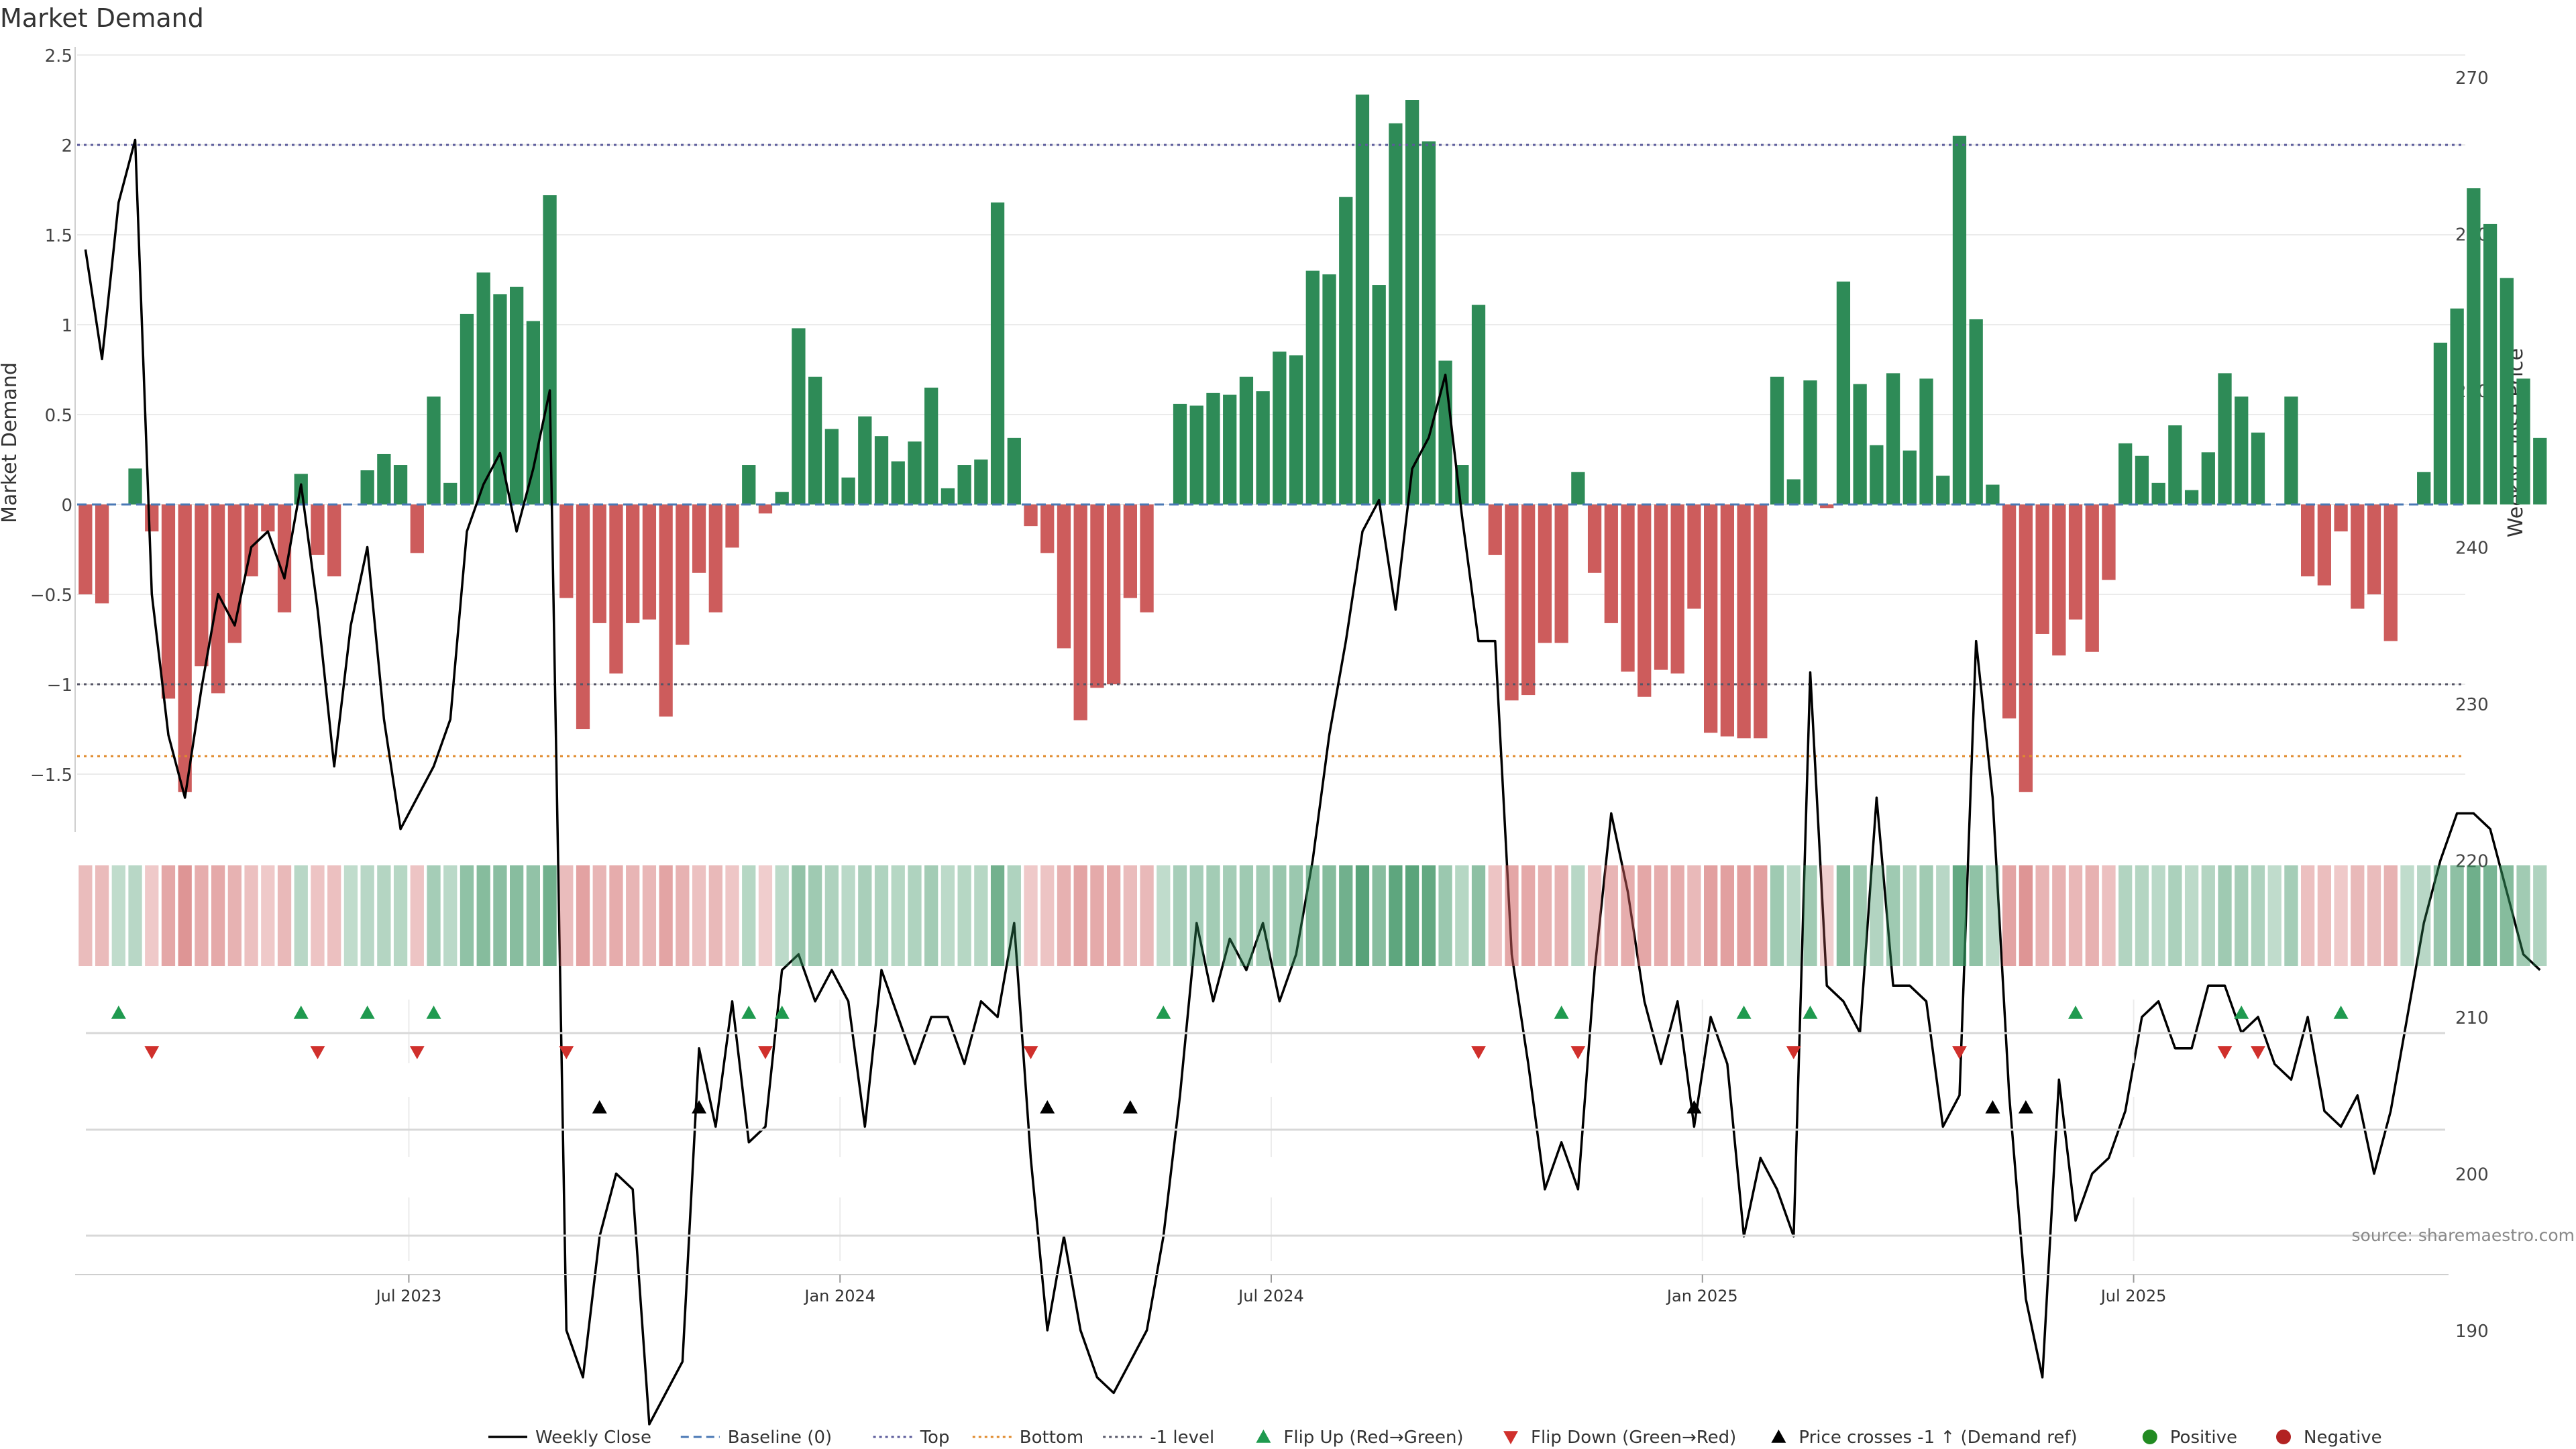  What do you see at coordinates (102, 18) in the screenshot?
I see `chart-title: Market Demand` at bounding box center [102, 18].